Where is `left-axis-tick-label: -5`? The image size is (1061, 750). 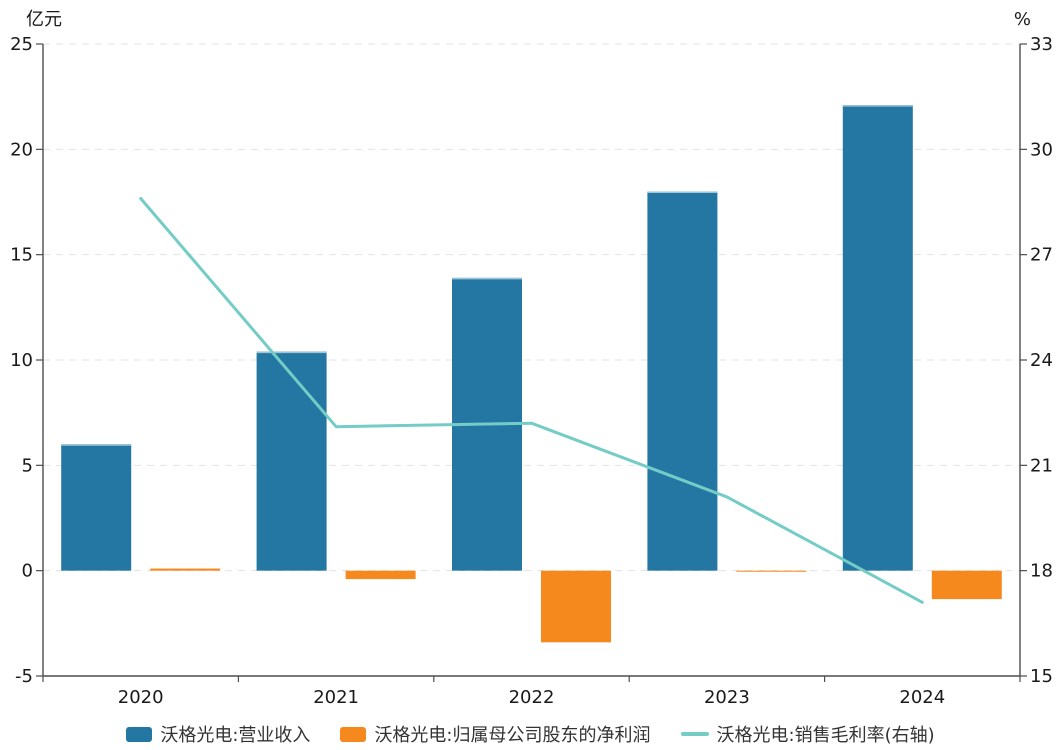 left-axis-tick-label: -5 is located at coordinates (24, 676).